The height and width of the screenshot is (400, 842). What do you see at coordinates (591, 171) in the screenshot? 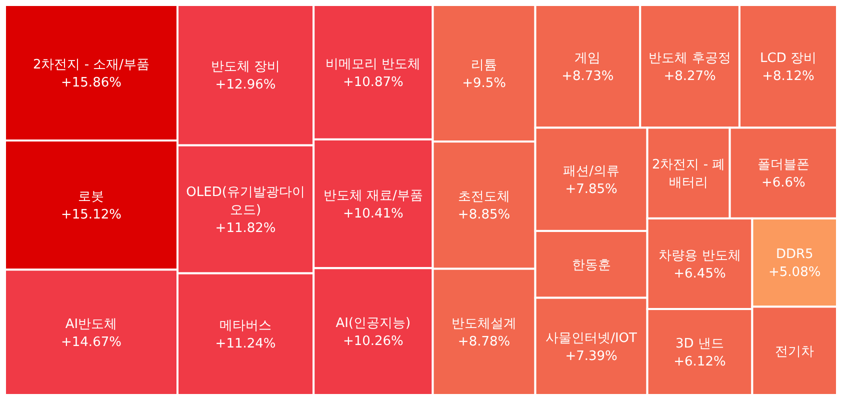
I see `category-label: 패션/의류` at bounding box center [591, 171].